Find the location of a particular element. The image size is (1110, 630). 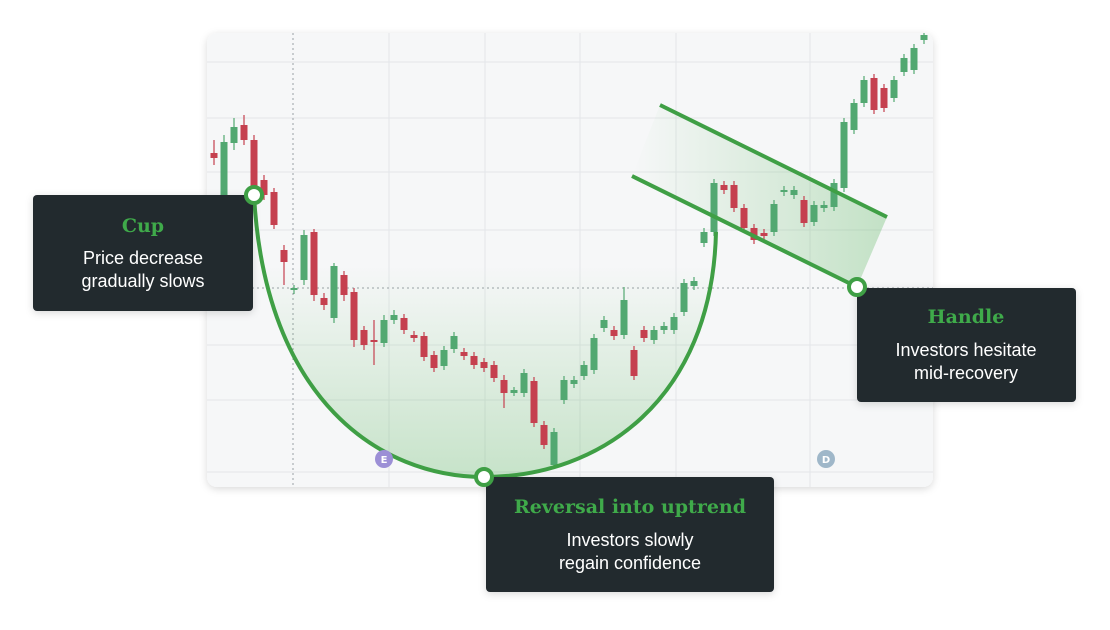

callout: Handle Investors hesitate mid-recovery is located at coordinates (966, 345).